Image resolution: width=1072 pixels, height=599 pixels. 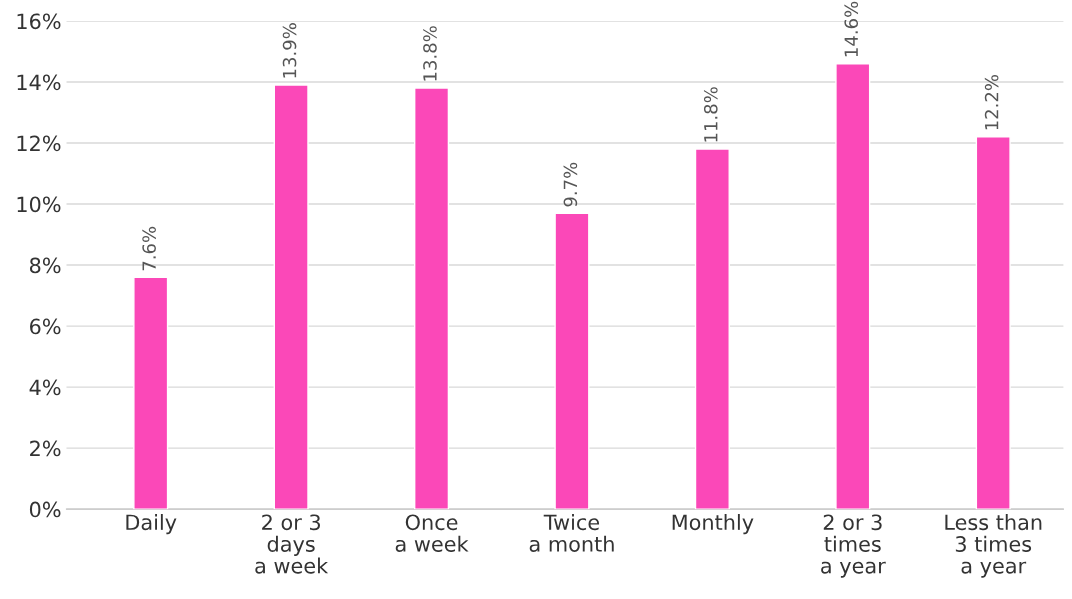 I want to click on data-label: 11.8%, so click(x=710, y=114).